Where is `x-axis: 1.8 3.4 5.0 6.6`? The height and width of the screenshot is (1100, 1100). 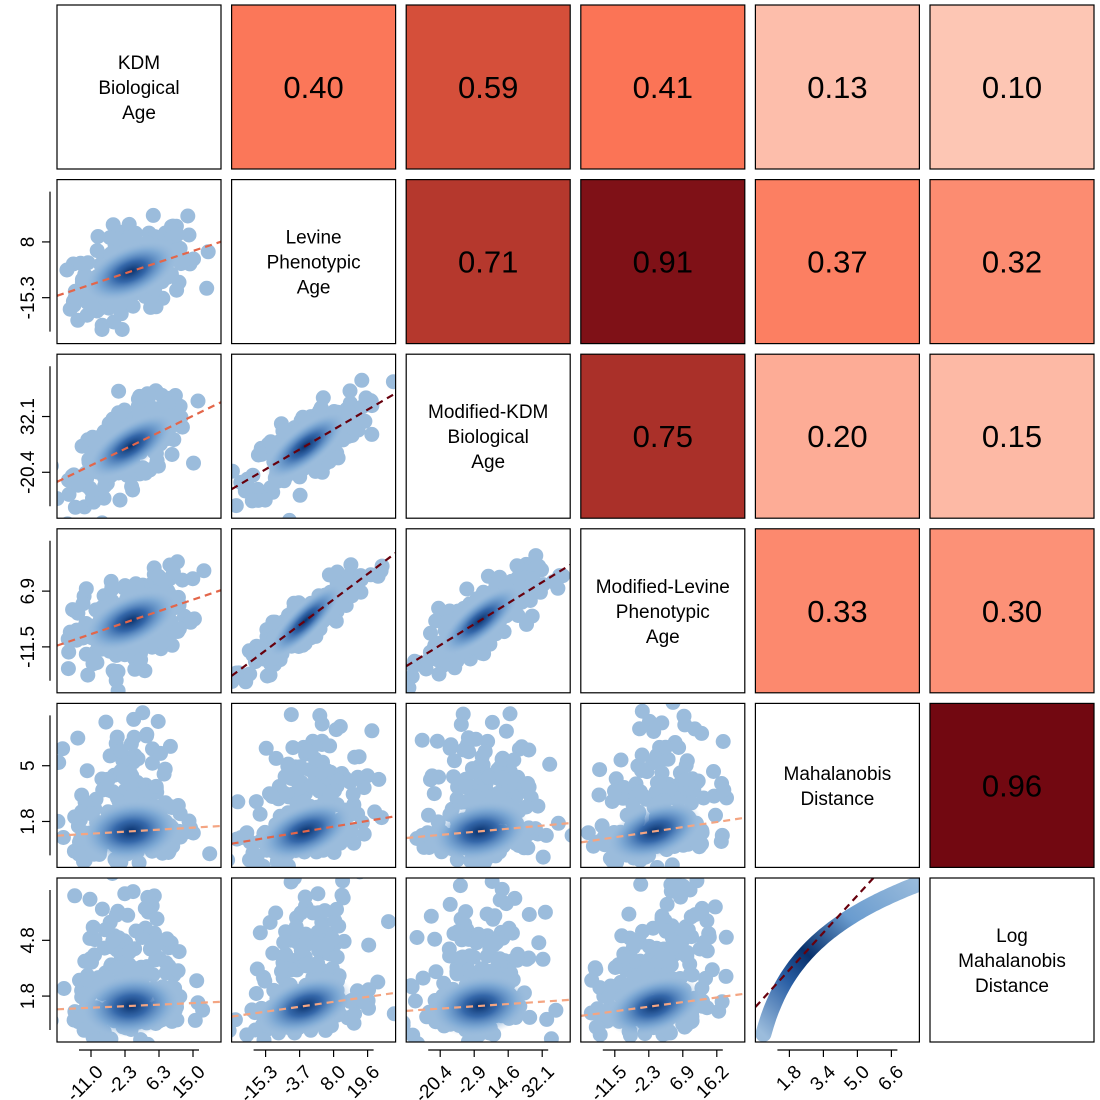
x-axis: 1.8 3.4 5.0 6.6 is located at coordinates (840, 1072).